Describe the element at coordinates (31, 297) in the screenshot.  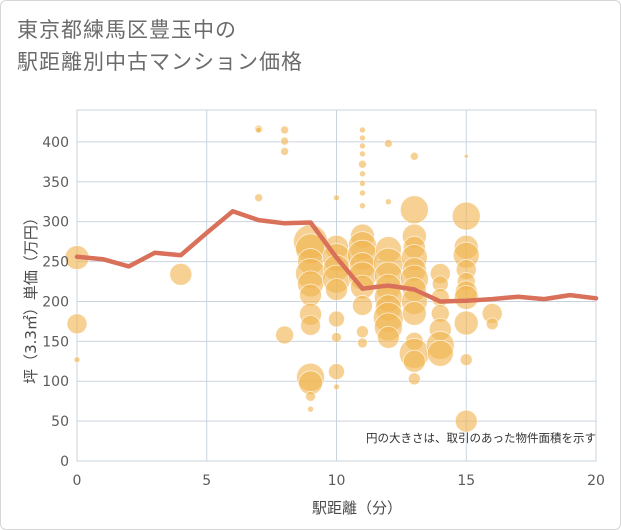
I see `y-axis-label: 坪（3.3㎡）単価（万円）` at that location.